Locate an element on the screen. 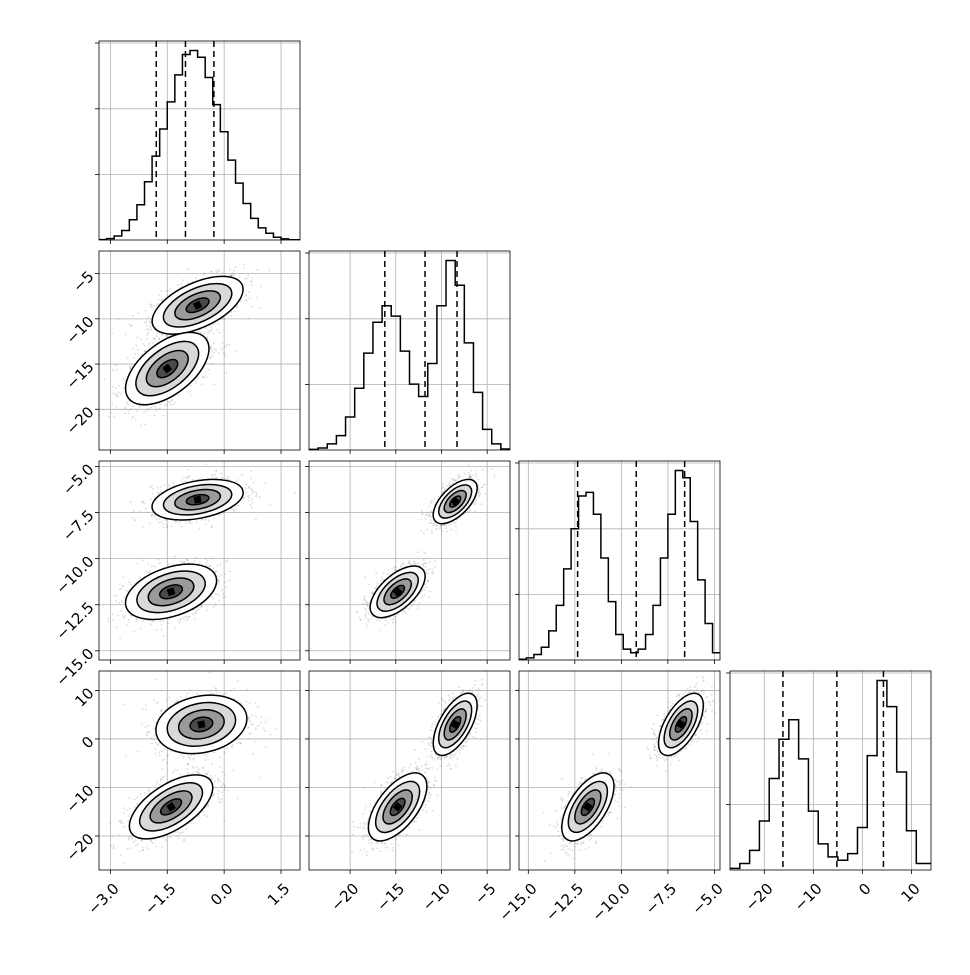  x-tick-label: 0.0 is located at coordinates (222, 895).